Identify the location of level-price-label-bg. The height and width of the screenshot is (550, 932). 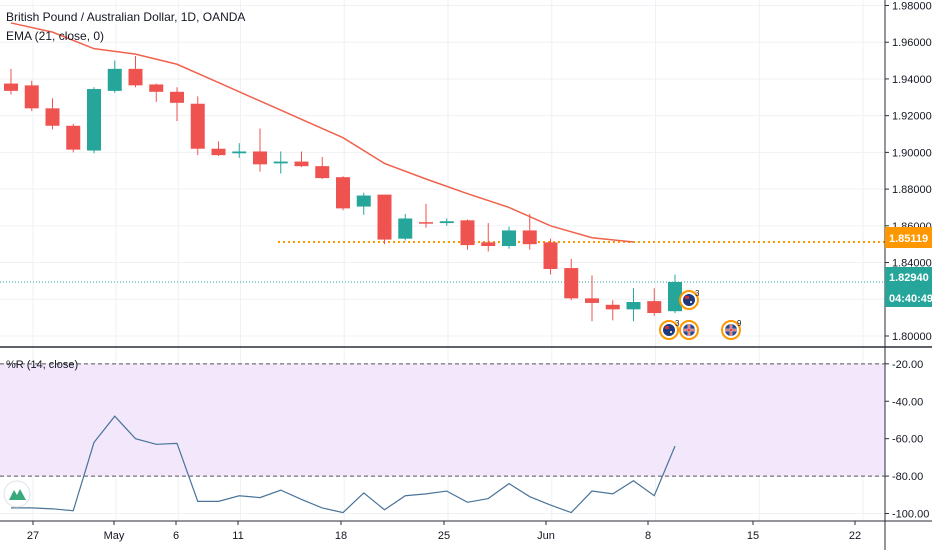
(908, 237).